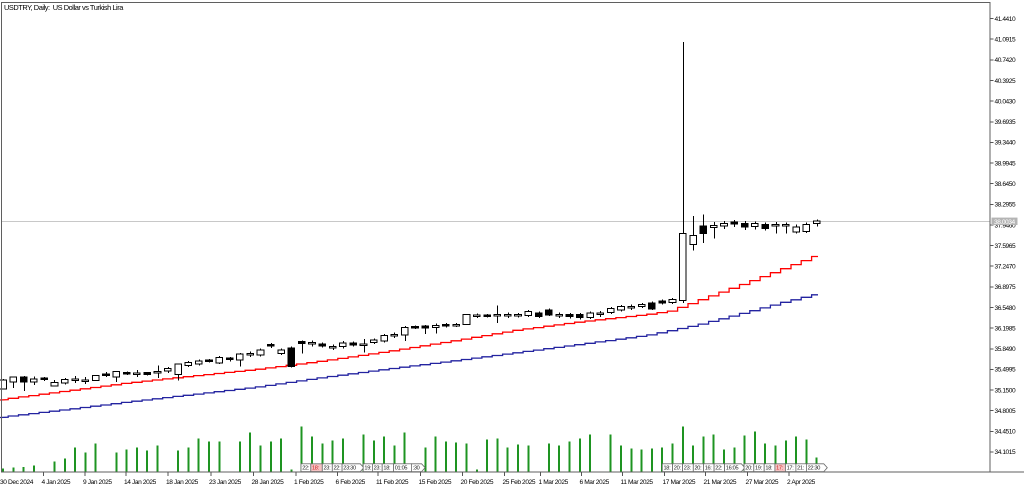 This screenshot has width=1024, height=492. Describe the element at coordinates (732, 469) in the screenshot. I see `svg-text: 16:05` at that location.